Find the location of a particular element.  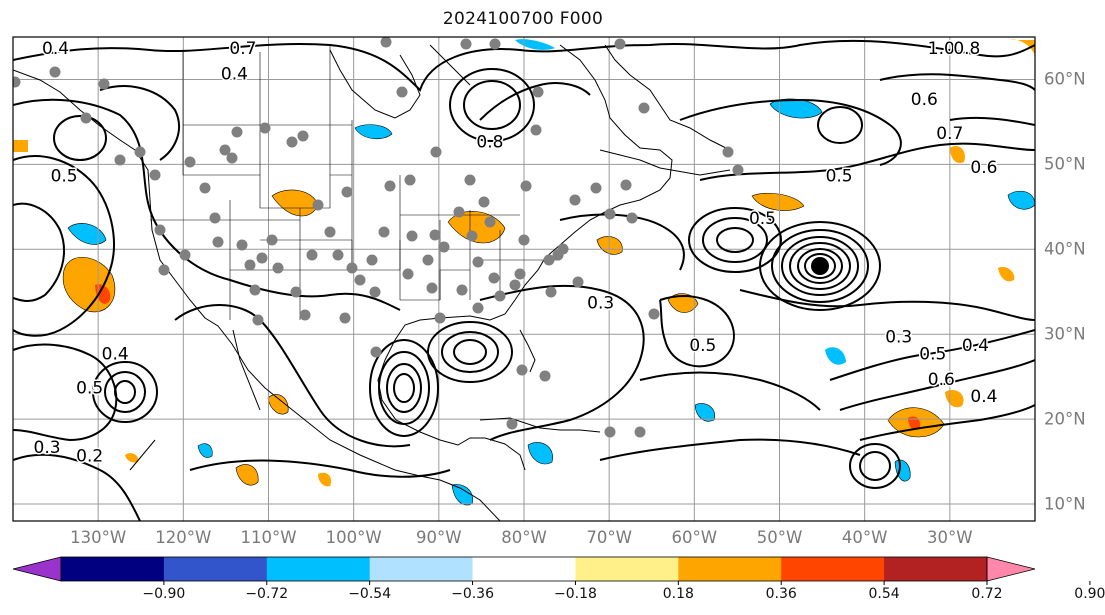

contour-label: 0.2 is located at coordinates (89, 457).